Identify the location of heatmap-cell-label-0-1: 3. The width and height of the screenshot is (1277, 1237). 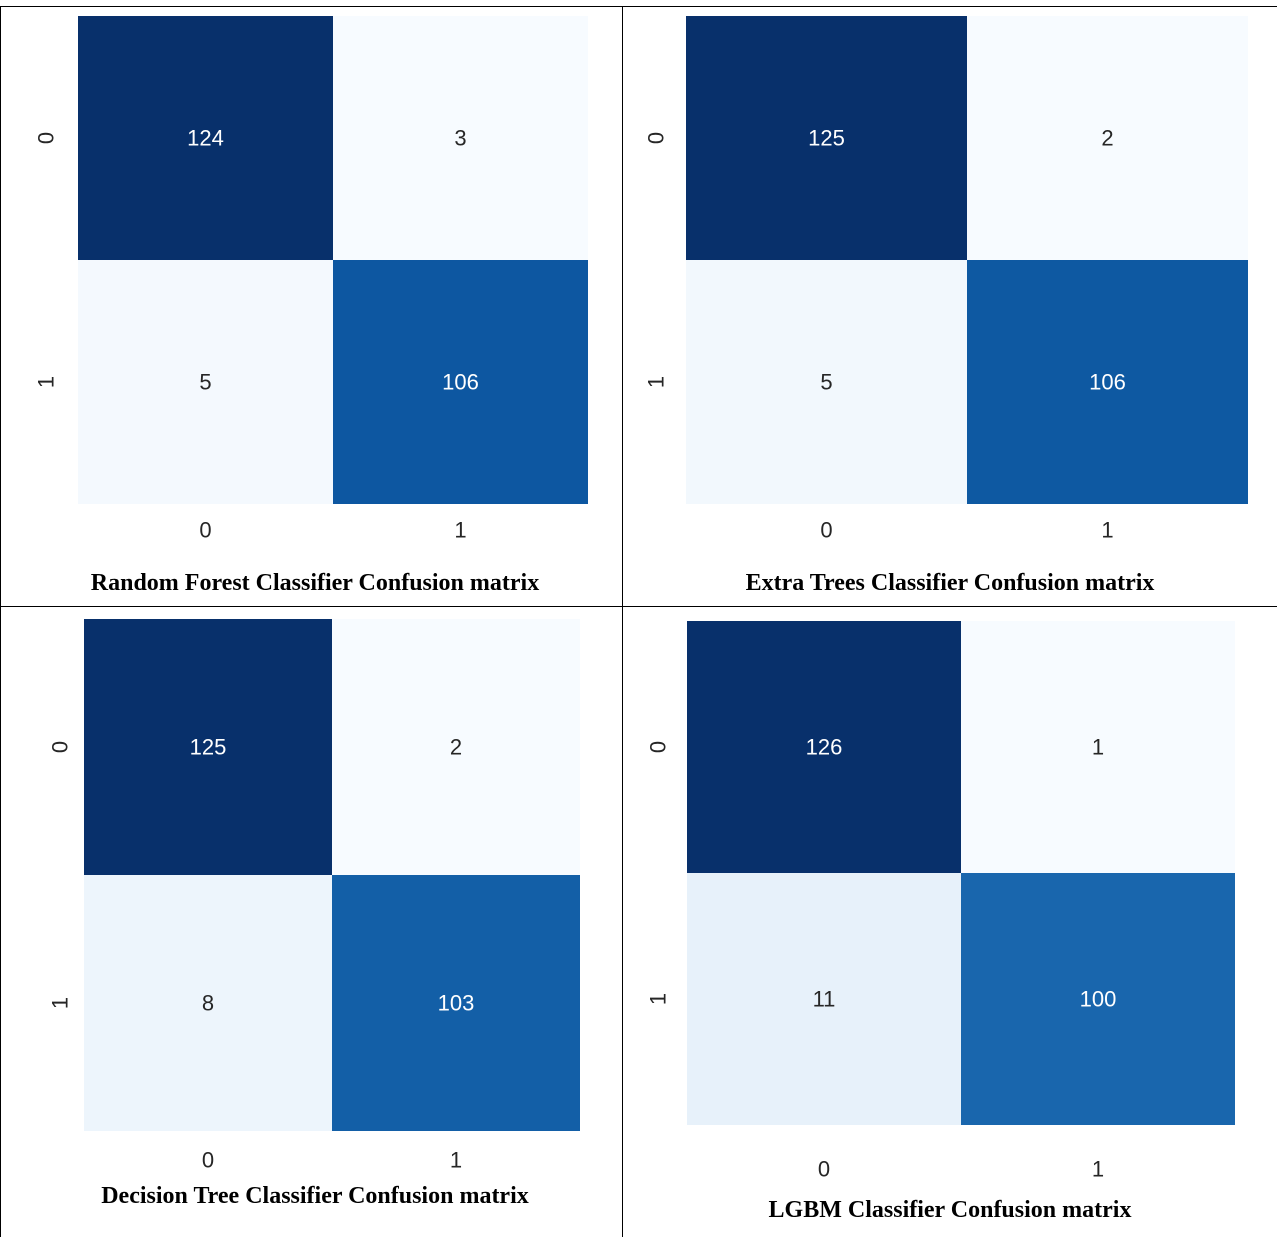
(460, 138).